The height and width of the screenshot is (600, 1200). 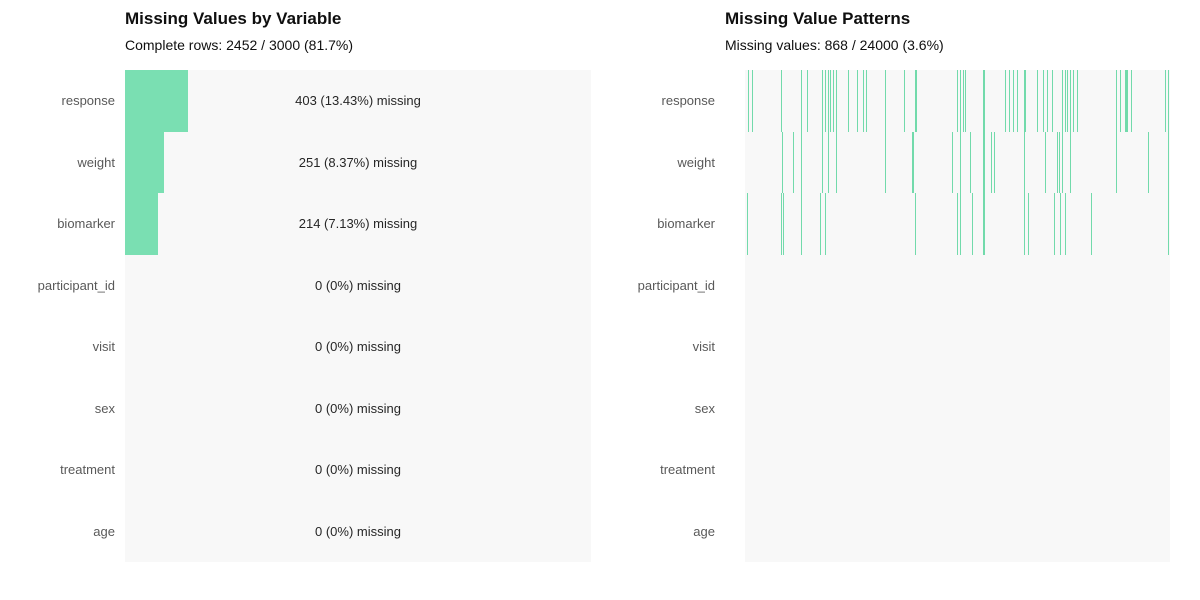 What do you see at coordinates (233, 18) in the screenshot?
I see `left-chart-title: Missing Values by Variable` at bounding box center [233, 18].